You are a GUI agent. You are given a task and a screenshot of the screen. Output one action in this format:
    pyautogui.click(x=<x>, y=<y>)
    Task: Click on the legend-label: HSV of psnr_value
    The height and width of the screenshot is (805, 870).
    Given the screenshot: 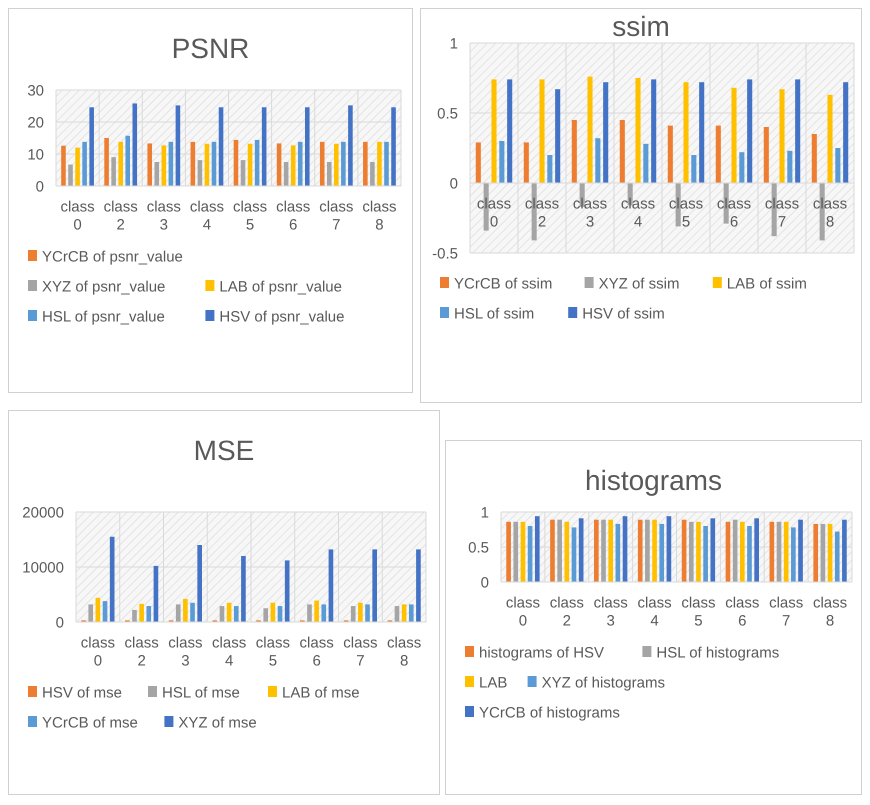 What is the action you would take?
    pyautogui.click(x=281, y=317)
    